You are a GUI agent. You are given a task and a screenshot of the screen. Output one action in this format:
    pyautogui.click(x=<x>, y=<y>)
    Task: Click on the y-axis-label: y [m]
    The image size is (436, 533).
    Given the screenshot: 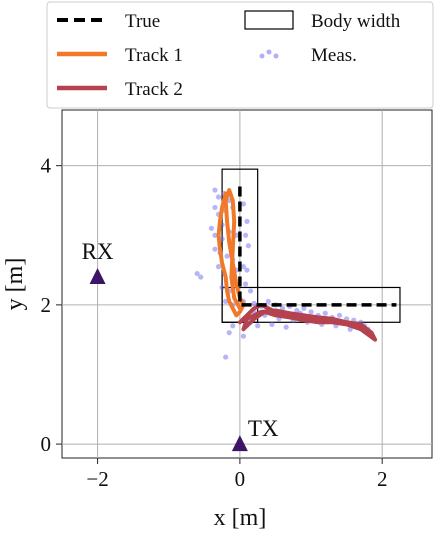 What is the action you would take?
    pyautogui.click(x=15, y=284)
    